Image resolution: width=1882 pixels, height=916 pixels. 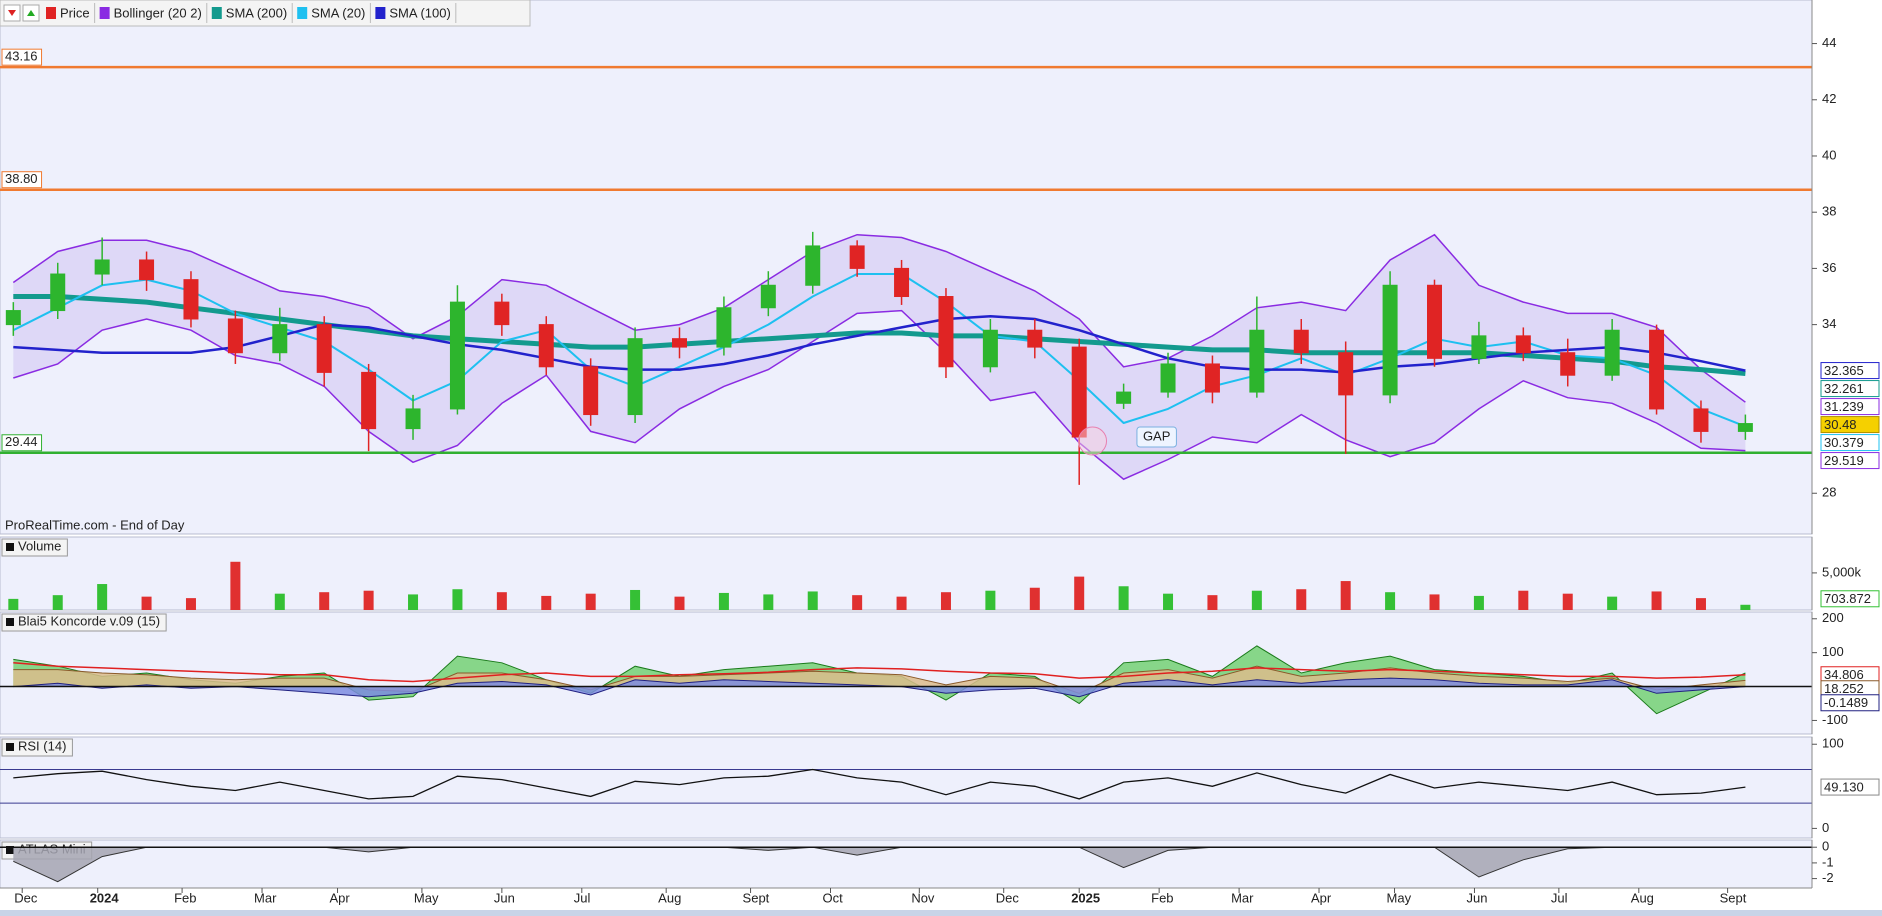 What do you see at coordinates (906, 787) in the screenshot?
I see `panel-bg` at bounding box center [906, 787].